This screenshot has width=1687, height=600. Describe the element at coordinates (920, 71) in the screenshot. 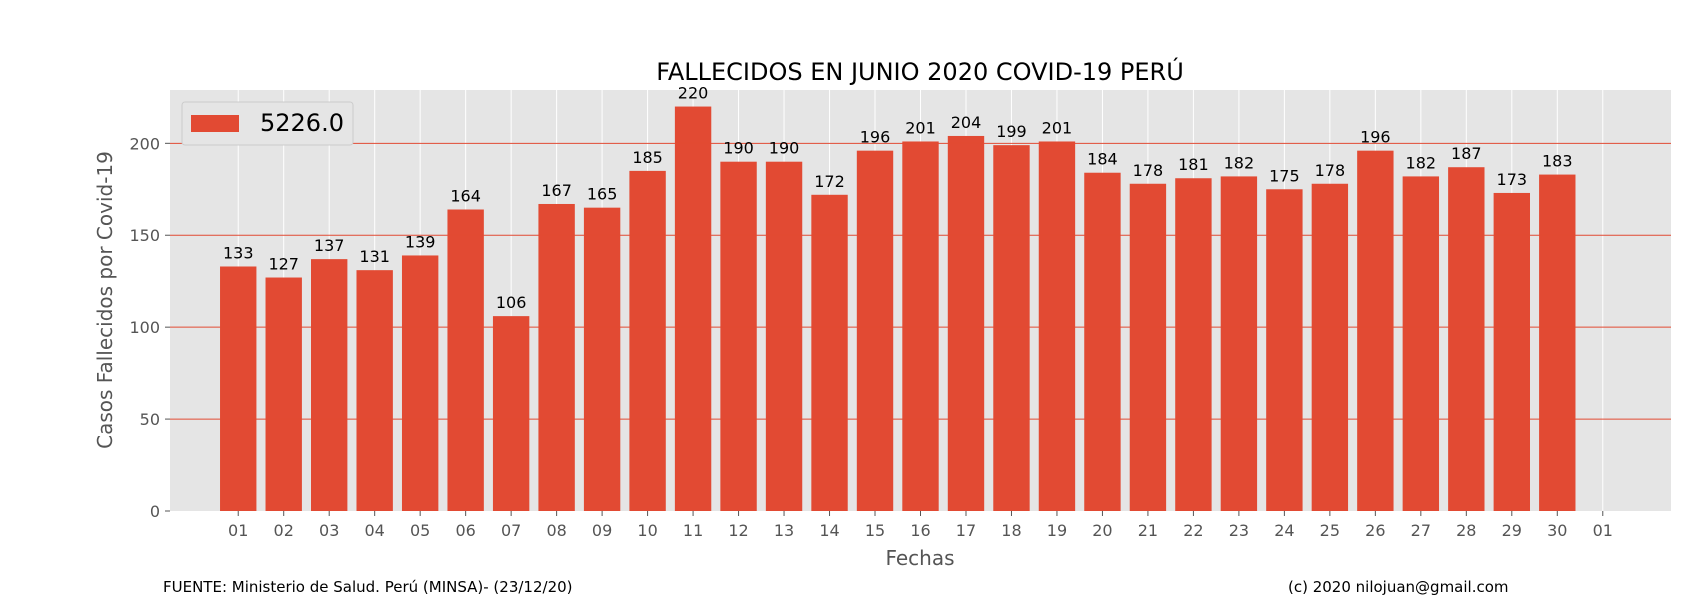

I see `chart-title: FALLECIDOS EN JUNIO 2020 COVID-19 PERÚ` at that location.